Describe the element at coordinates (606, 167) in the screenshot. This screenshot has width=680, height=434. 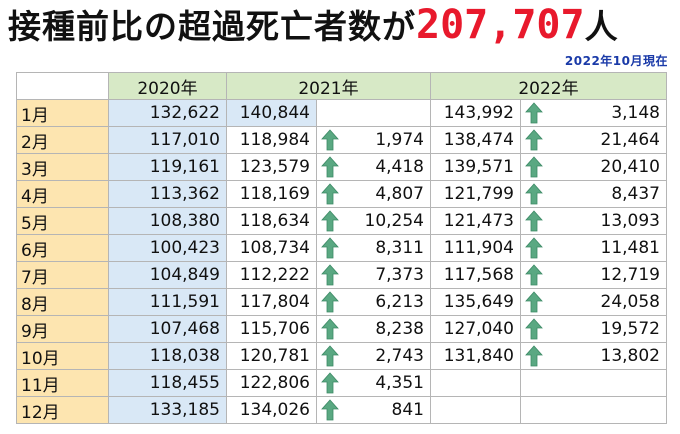
I see `diff-2022-cell: 20,410` at that location.